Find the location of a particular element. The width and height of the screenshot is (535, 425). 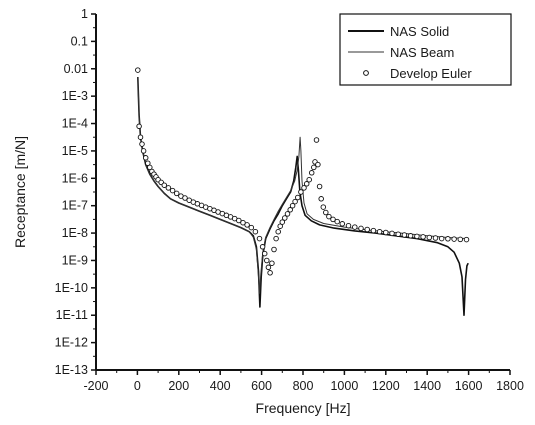

legend-label-develop-euler: Develop Euler is located at coordinates (431, 73).